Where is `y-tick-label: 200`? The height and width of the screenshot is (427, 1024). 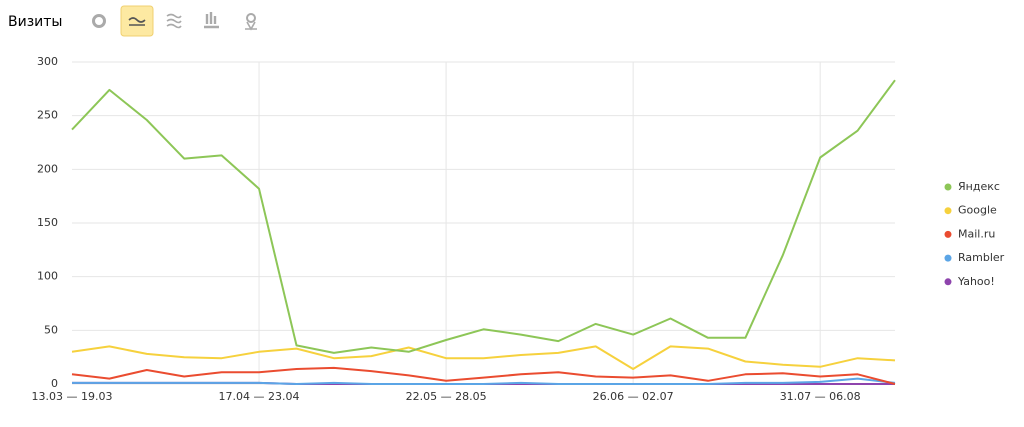
y-tick-label: 200 is located at coordinates (47, 168).